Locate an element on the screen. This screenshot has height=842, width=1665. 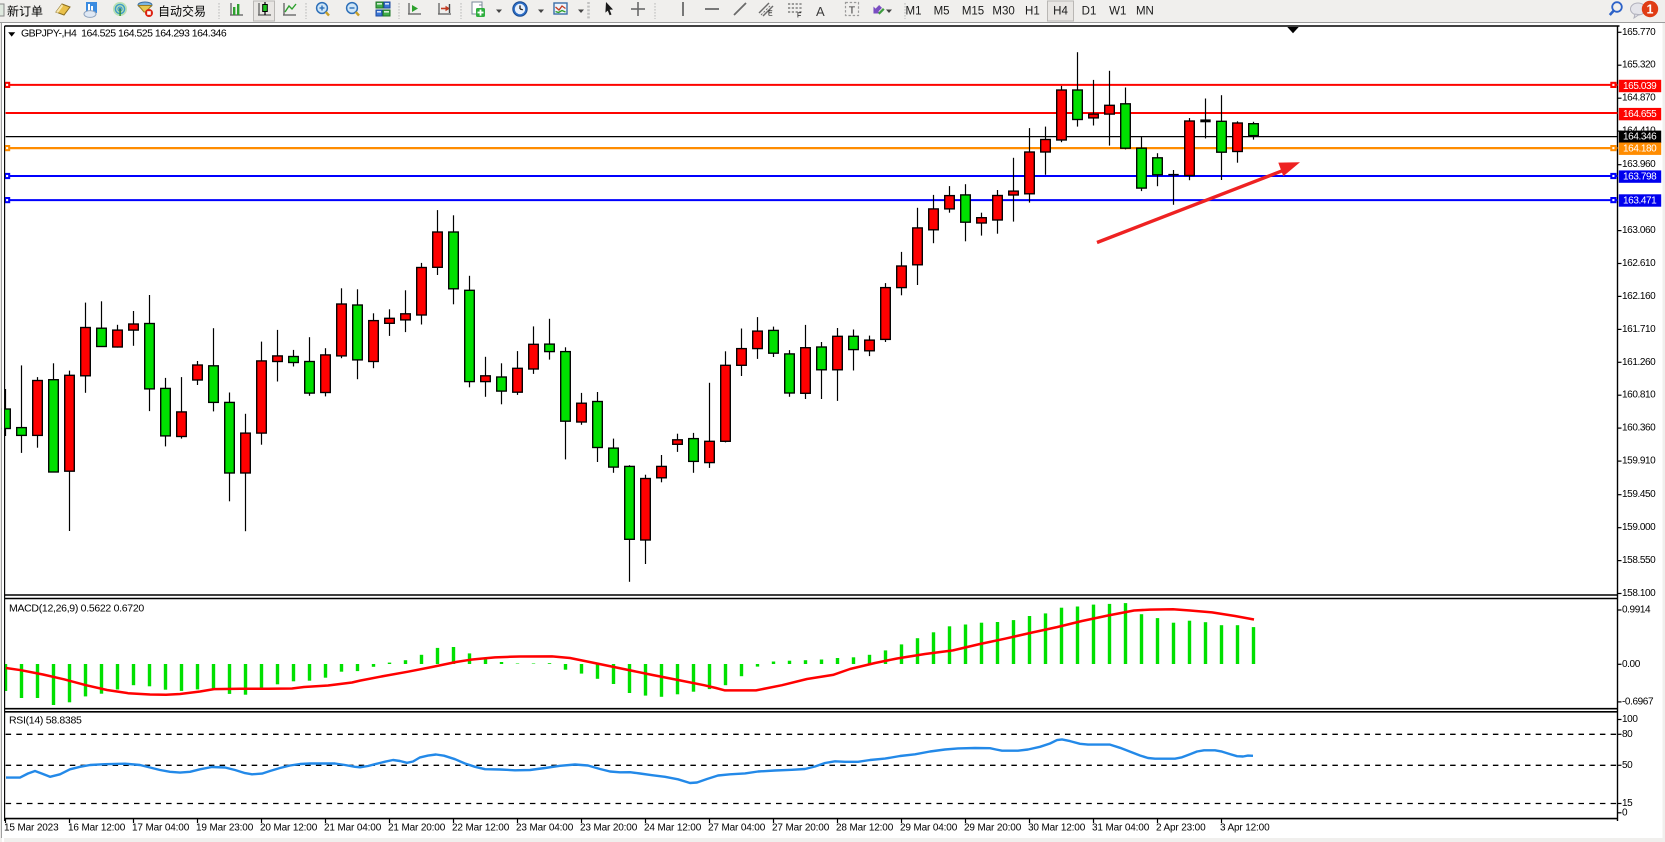
svg-text: 164.180 is located at coordinates (1640, 149).